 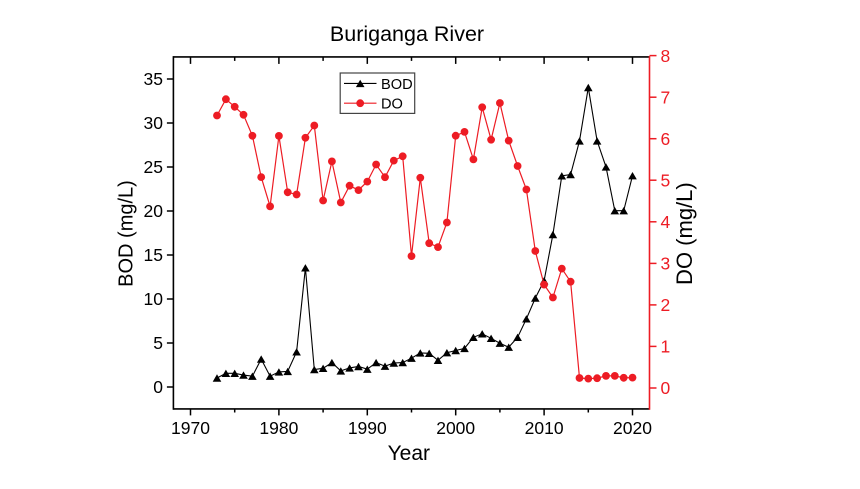 What do you see at coordinates (666, 347) in the screenshot?
I see `svg-text: 1` at bounding box center [666, 347].